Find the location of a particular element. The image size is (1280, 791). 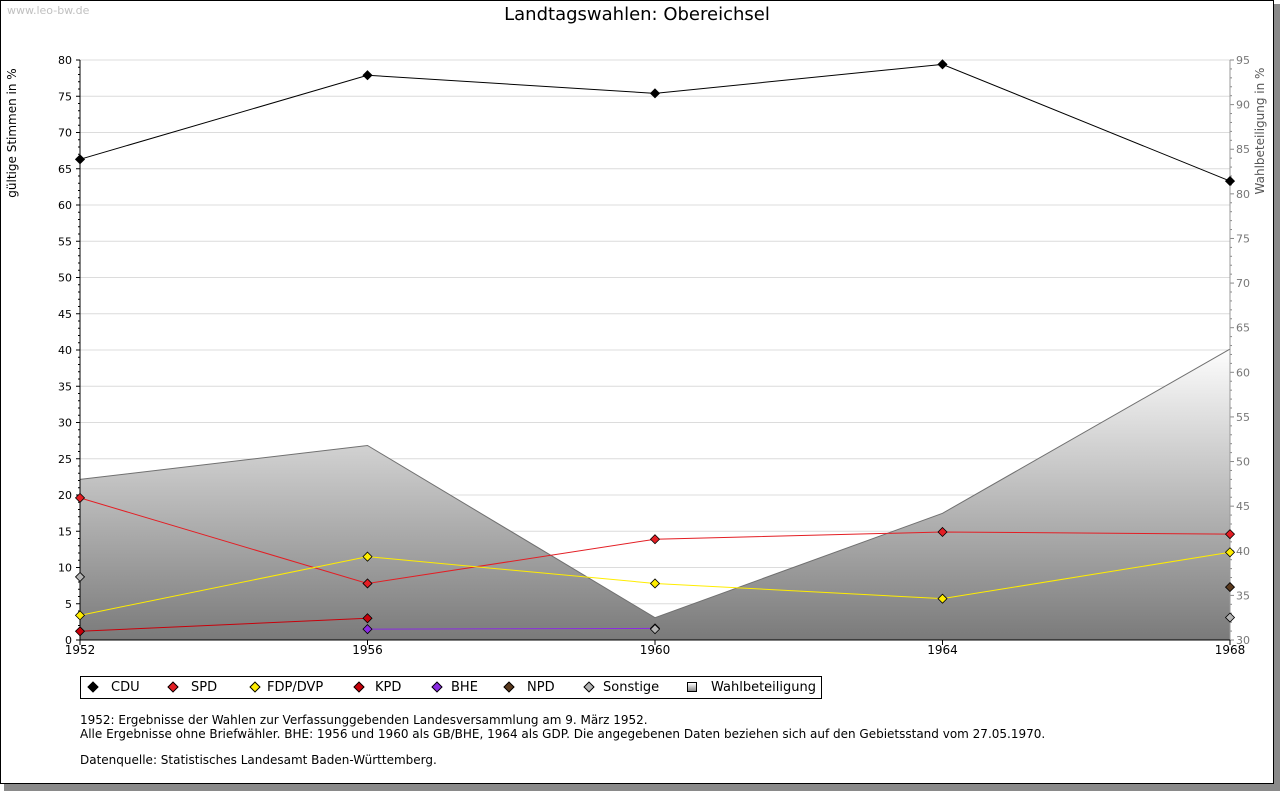

y2-tick-label-90: 90 is located at coordinates (1243, 105).